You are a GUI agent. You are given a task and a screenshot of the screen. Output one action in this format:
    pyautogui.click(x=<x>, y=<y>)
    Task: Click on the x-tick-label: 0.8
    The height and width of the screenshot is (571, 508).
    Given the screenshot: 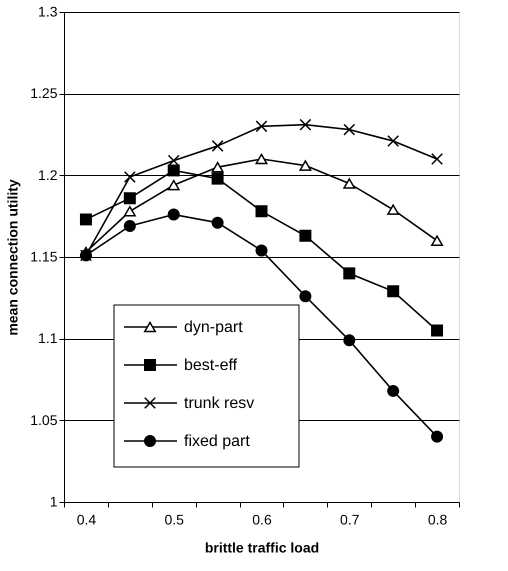 What is the action you would take?
    pyautogui.click(x=438, y=520)
    